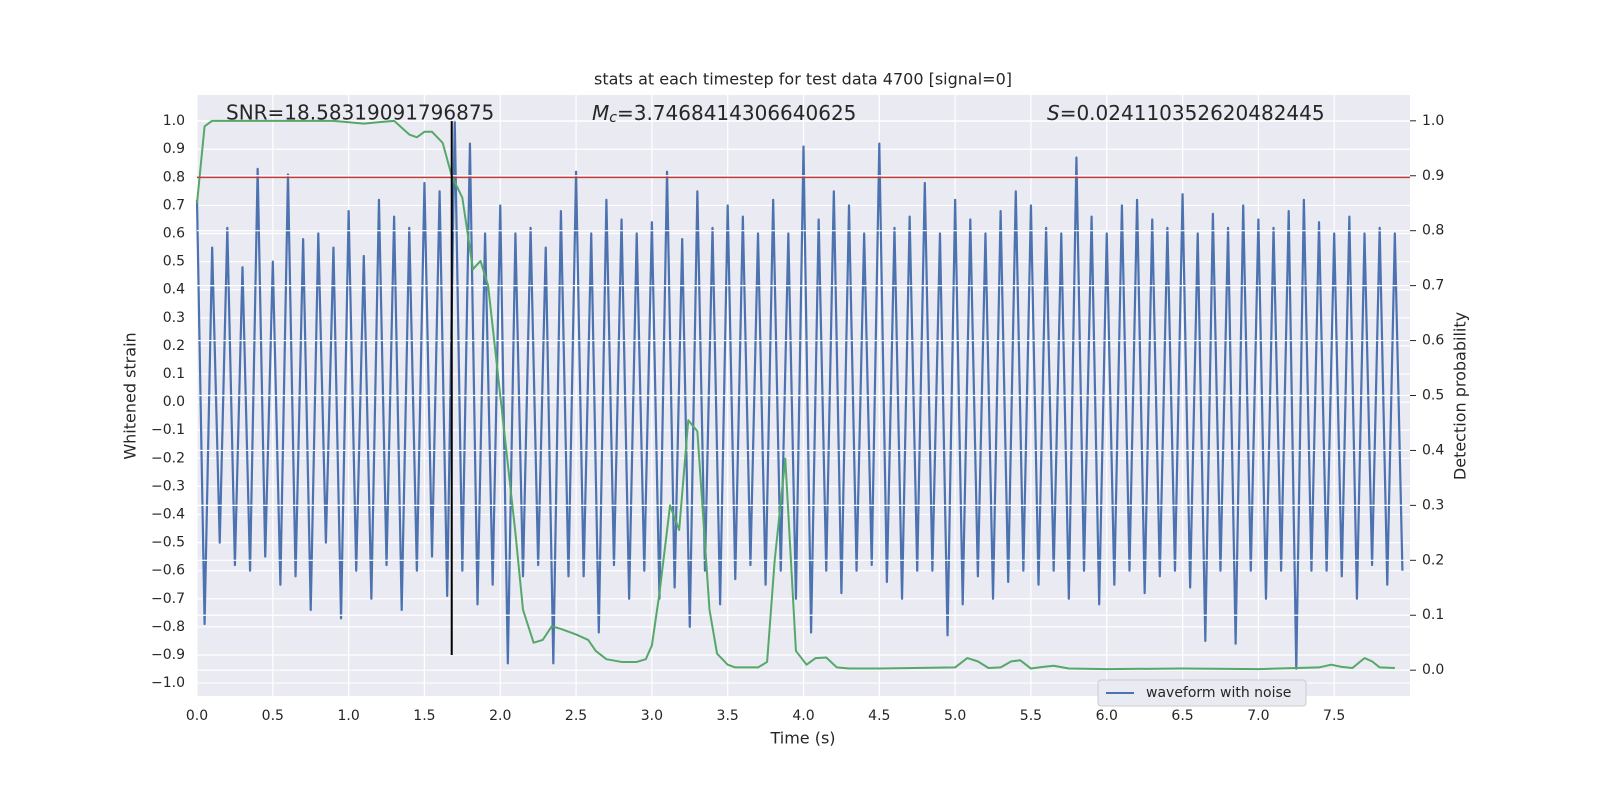 The width and height of the screenshot is (1600, 800). Describe the element at coordinates (168, 627) in the screenshot. I see `y-tick-label: −0.8` at that location.